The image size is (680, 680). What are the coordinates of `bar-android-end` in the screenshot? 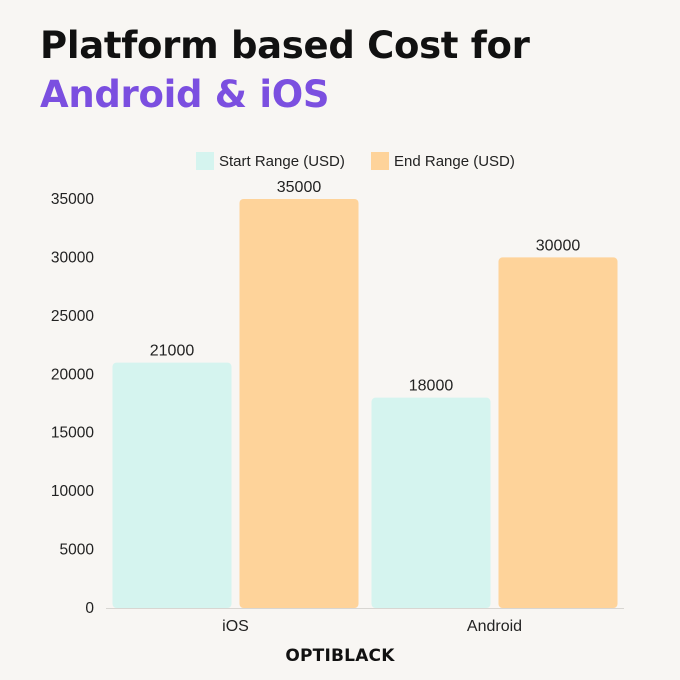 It's located at (558, 432).